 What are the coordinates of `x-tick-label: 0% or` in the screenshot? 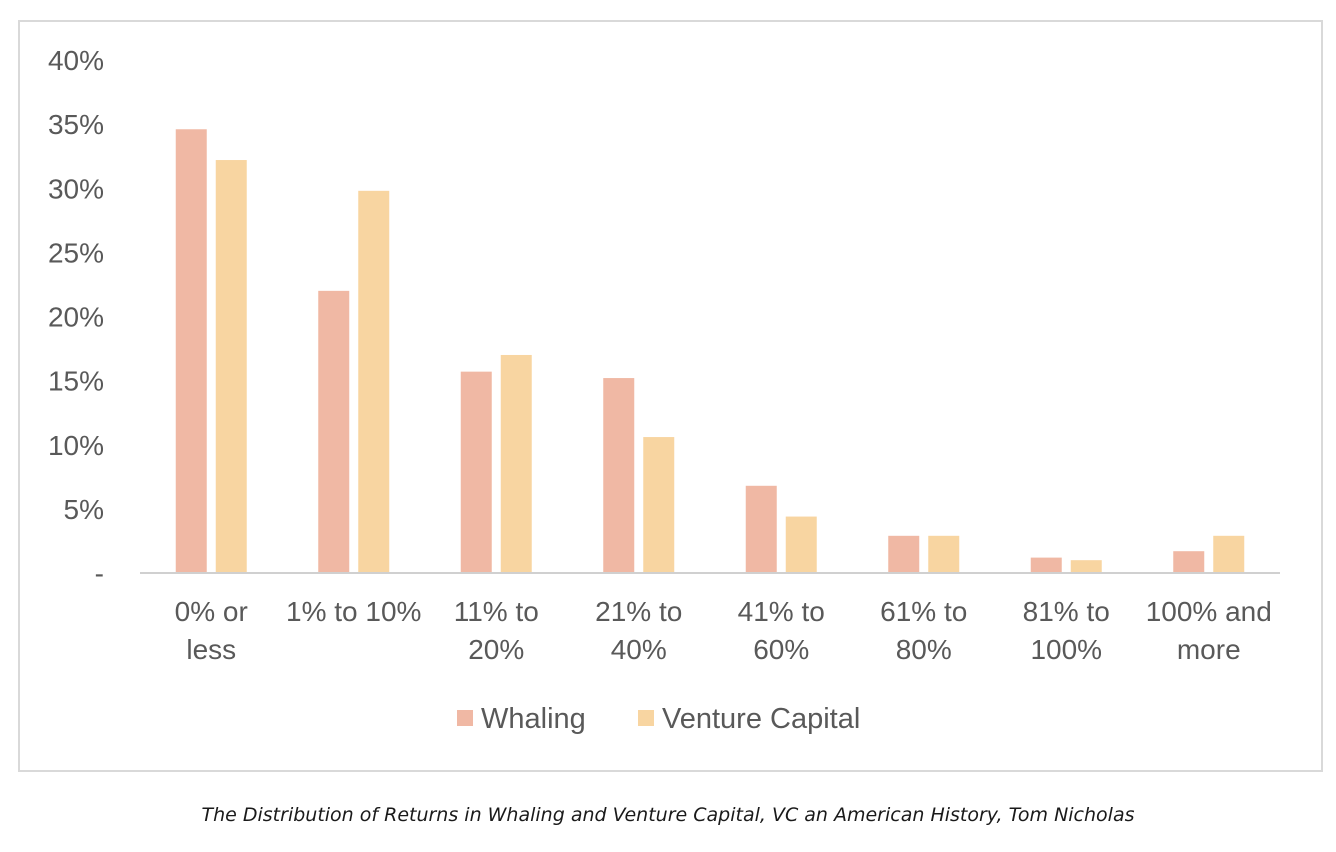 It's located at (211, 611).